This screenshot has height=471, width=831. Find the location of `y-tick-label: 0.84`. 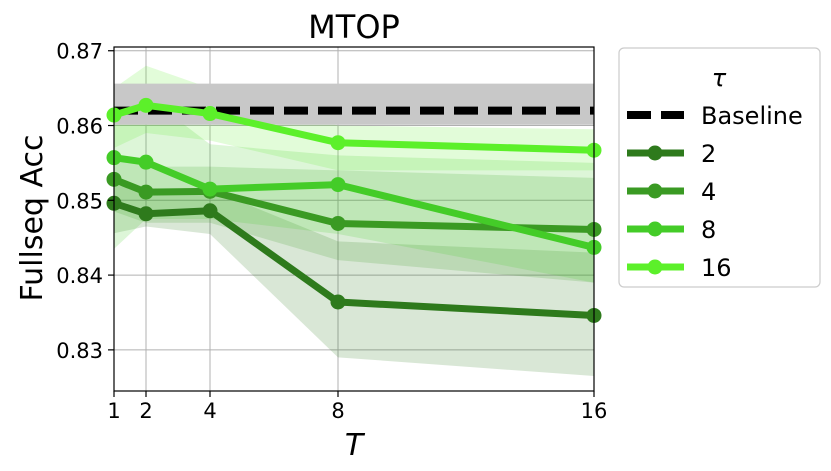

y-tick-label: 0.84 is located at coordinates (79, 276).